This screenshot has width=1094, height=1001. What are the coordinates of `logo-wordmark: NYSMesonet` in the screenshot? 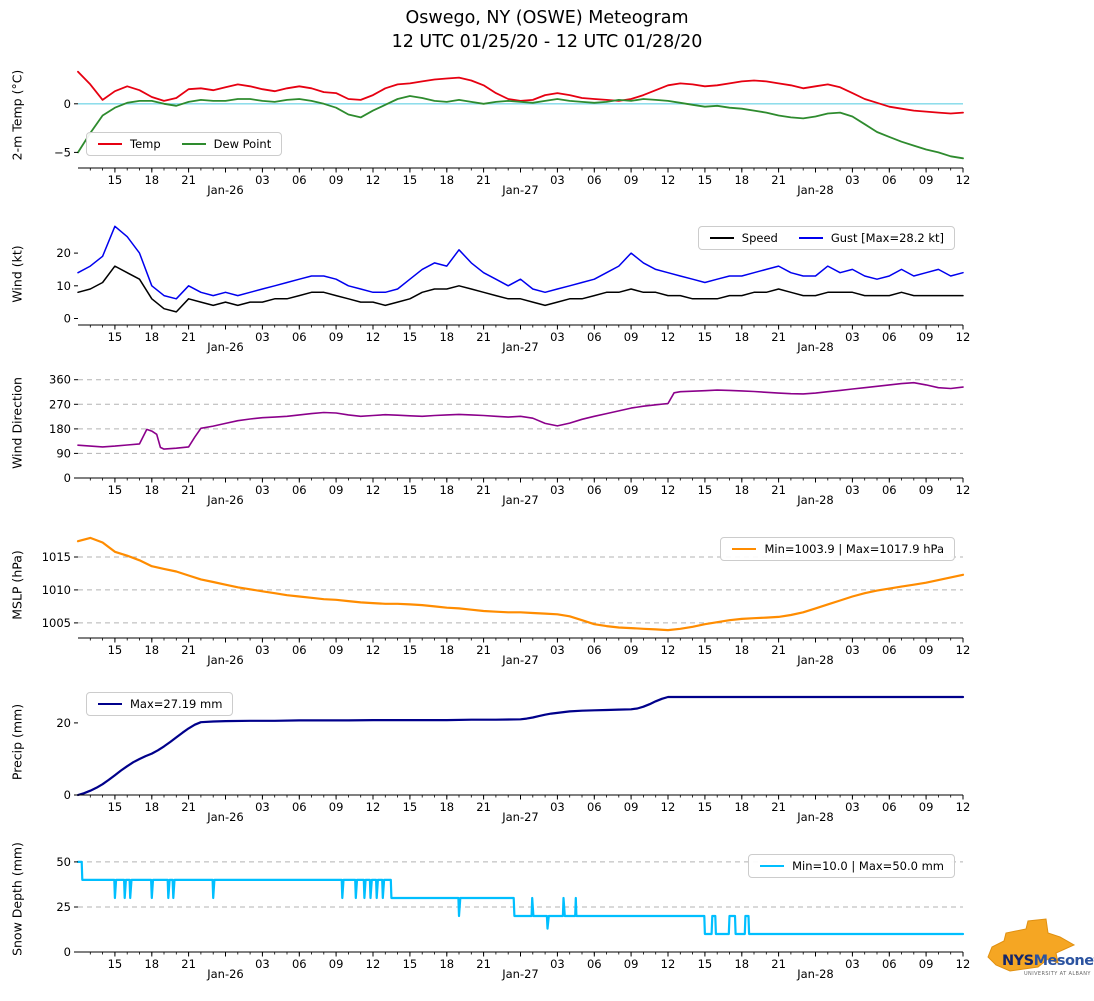 It's located at (1048, 961).